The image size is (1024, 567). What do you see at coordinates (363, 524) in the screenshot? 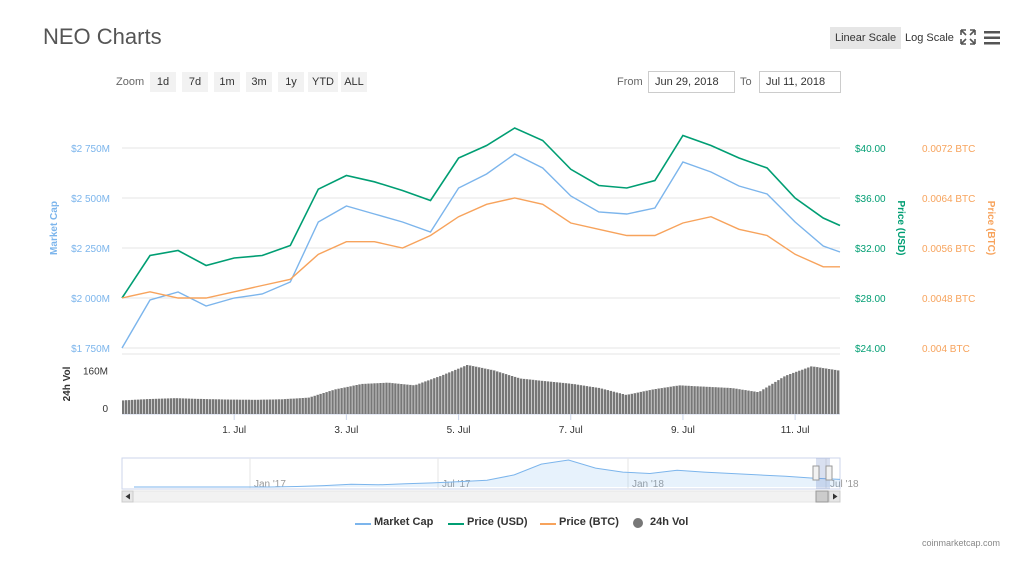
I see `legend-market-cap-swatch` at bounding box center [363, 524].